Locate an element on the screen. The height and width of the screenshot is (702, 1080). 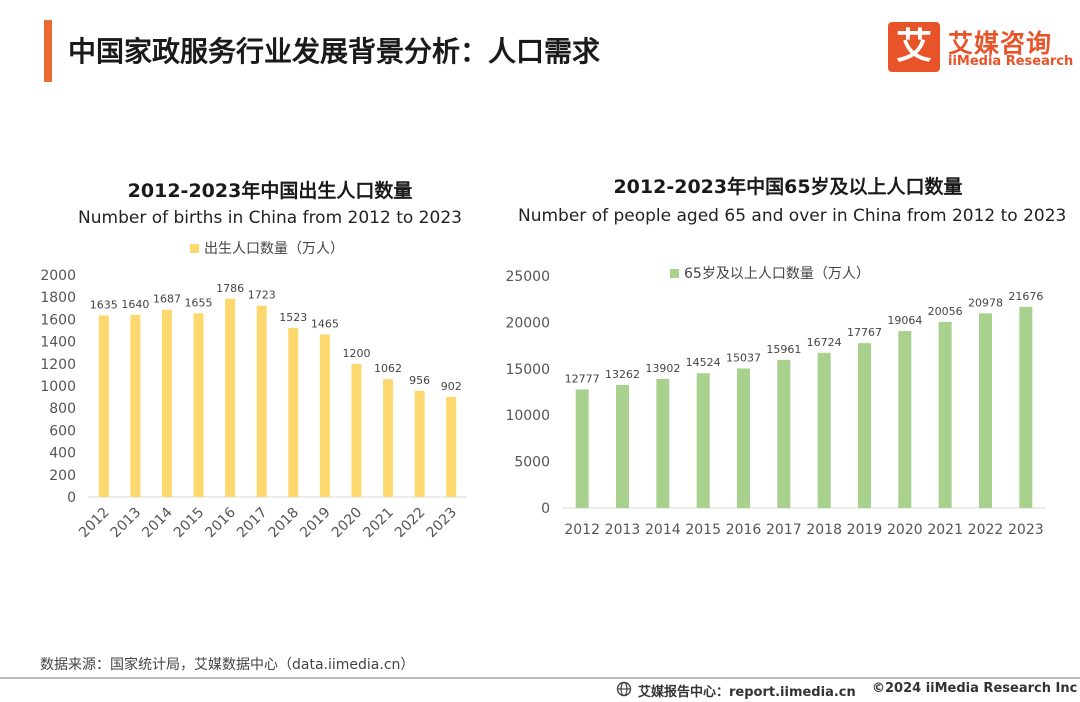
data-label: 21676 is located at coordinates (1025, 296).